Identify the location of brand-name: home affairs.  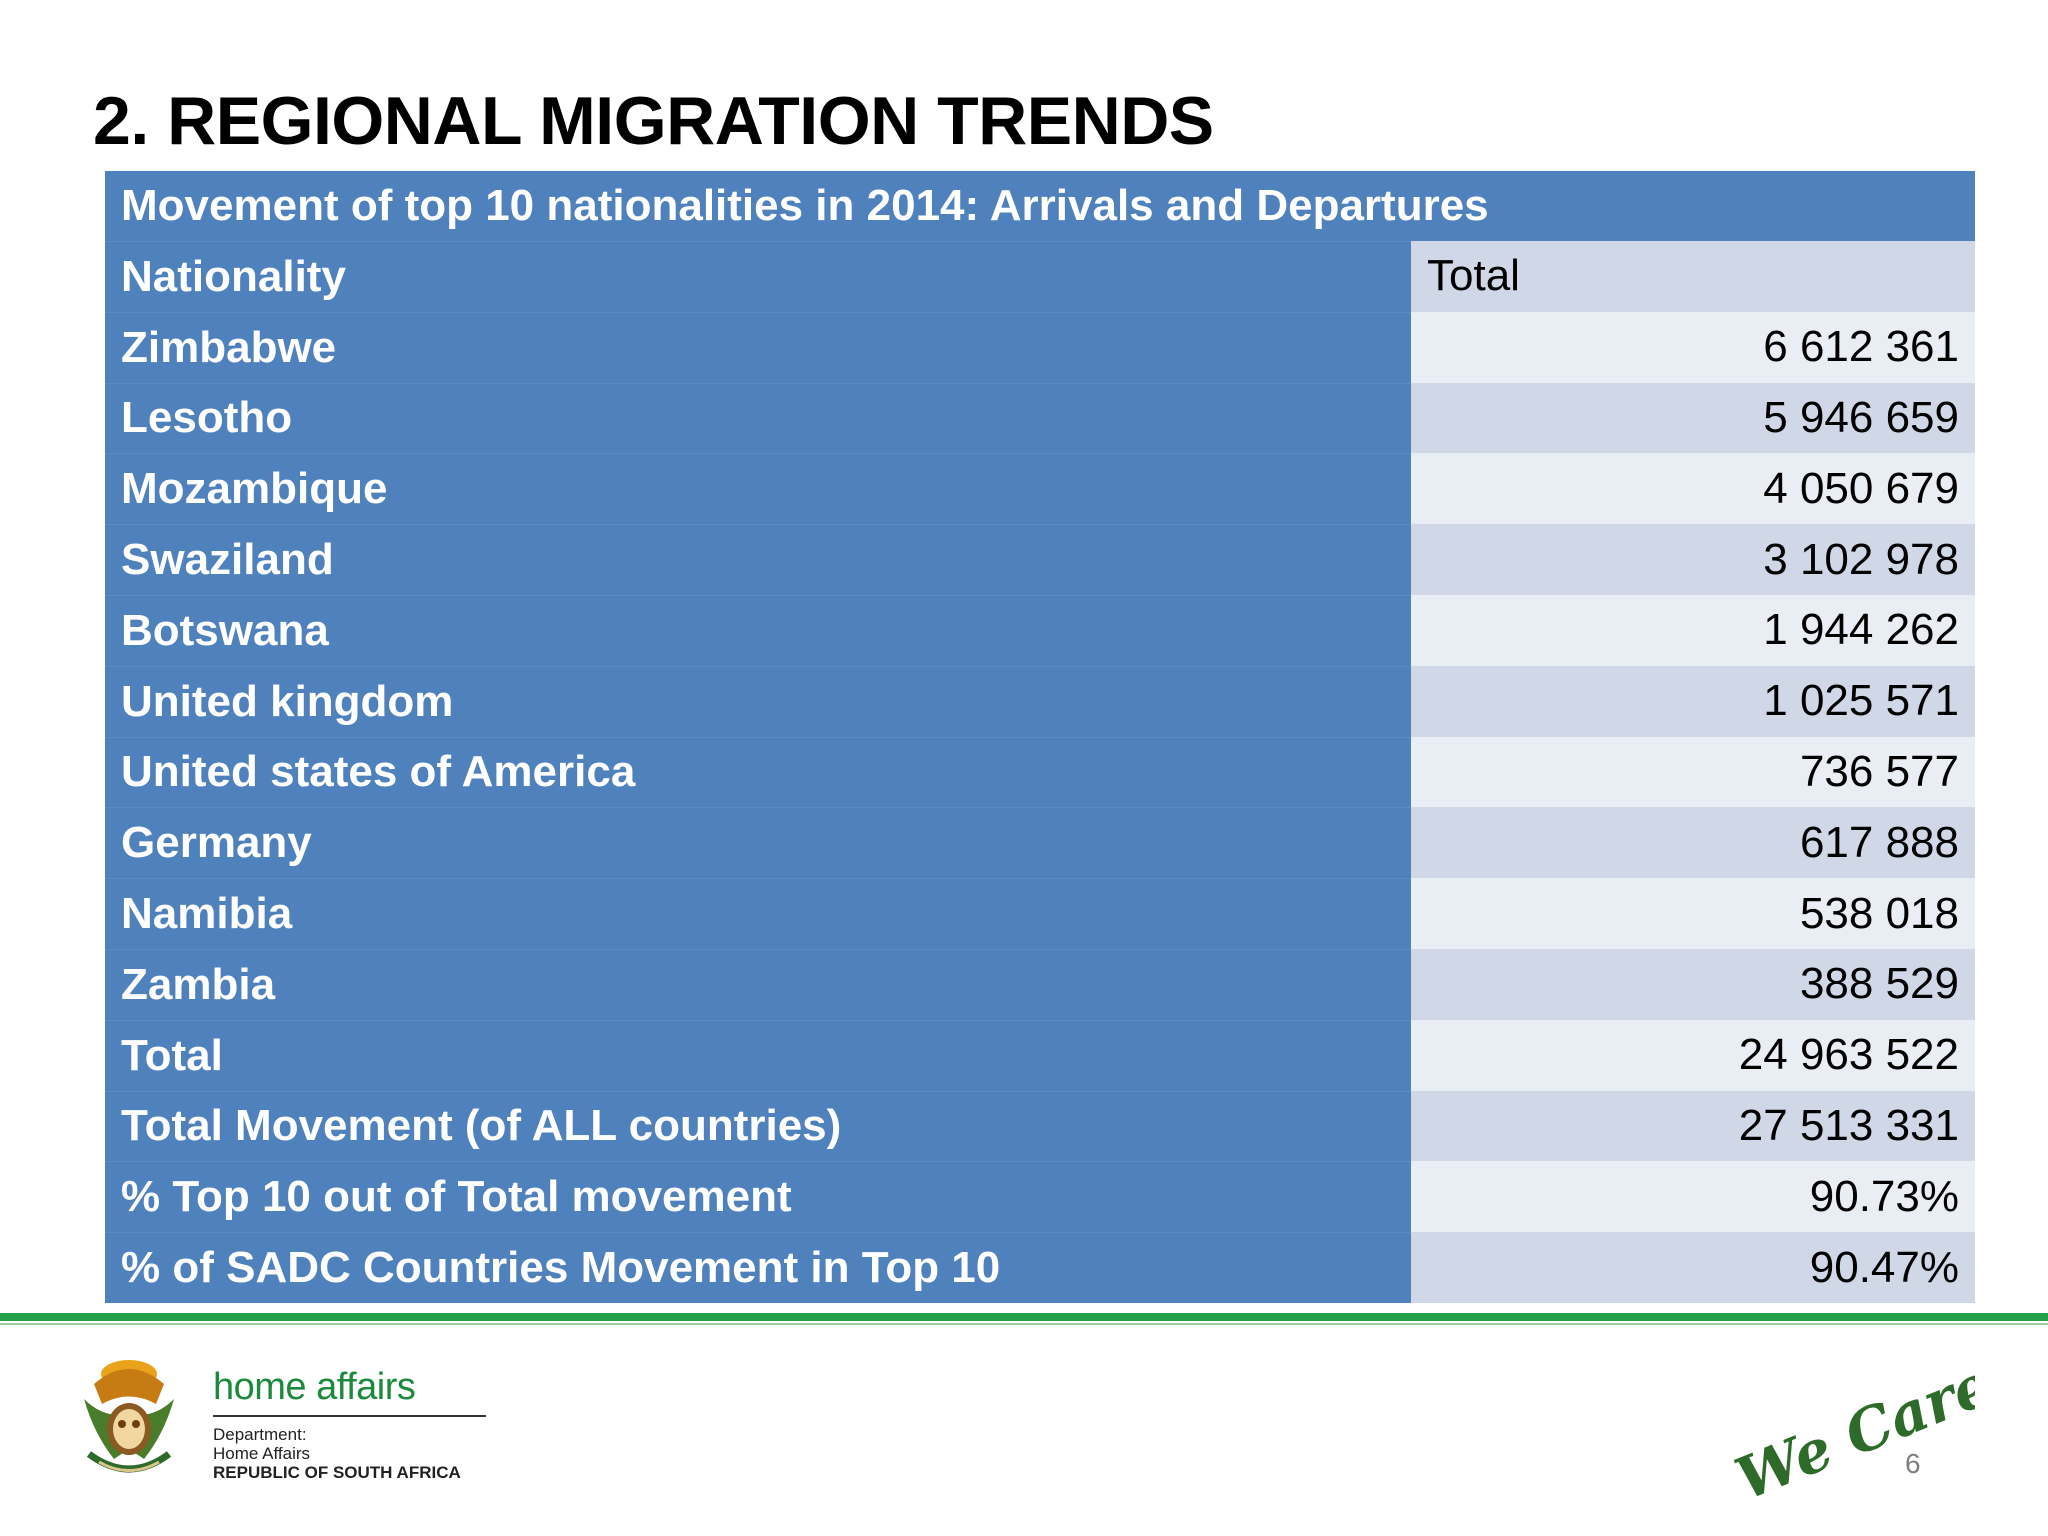
(314, 1387).